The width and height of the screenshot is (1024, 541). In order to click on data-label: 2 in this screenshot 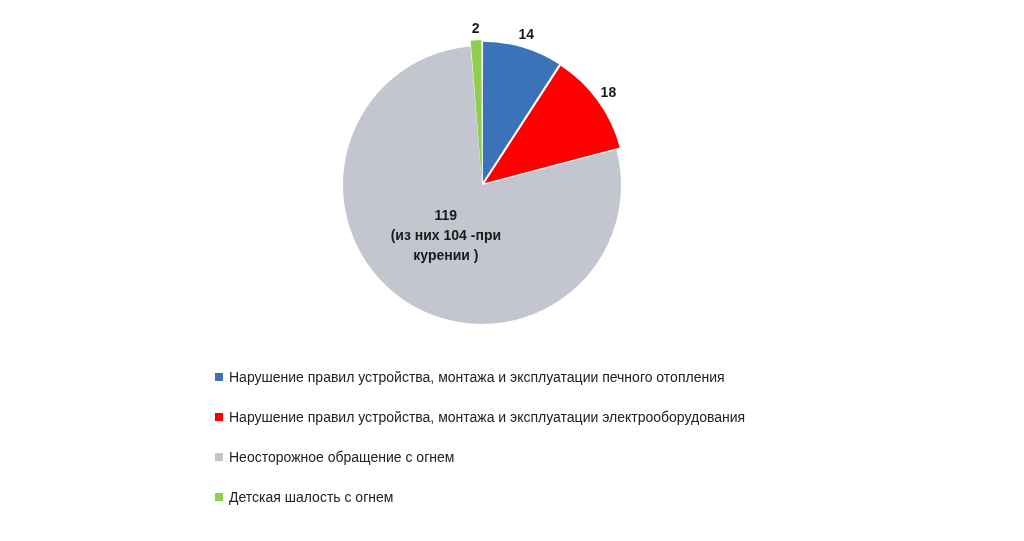, I will do `click(475, 27)`.